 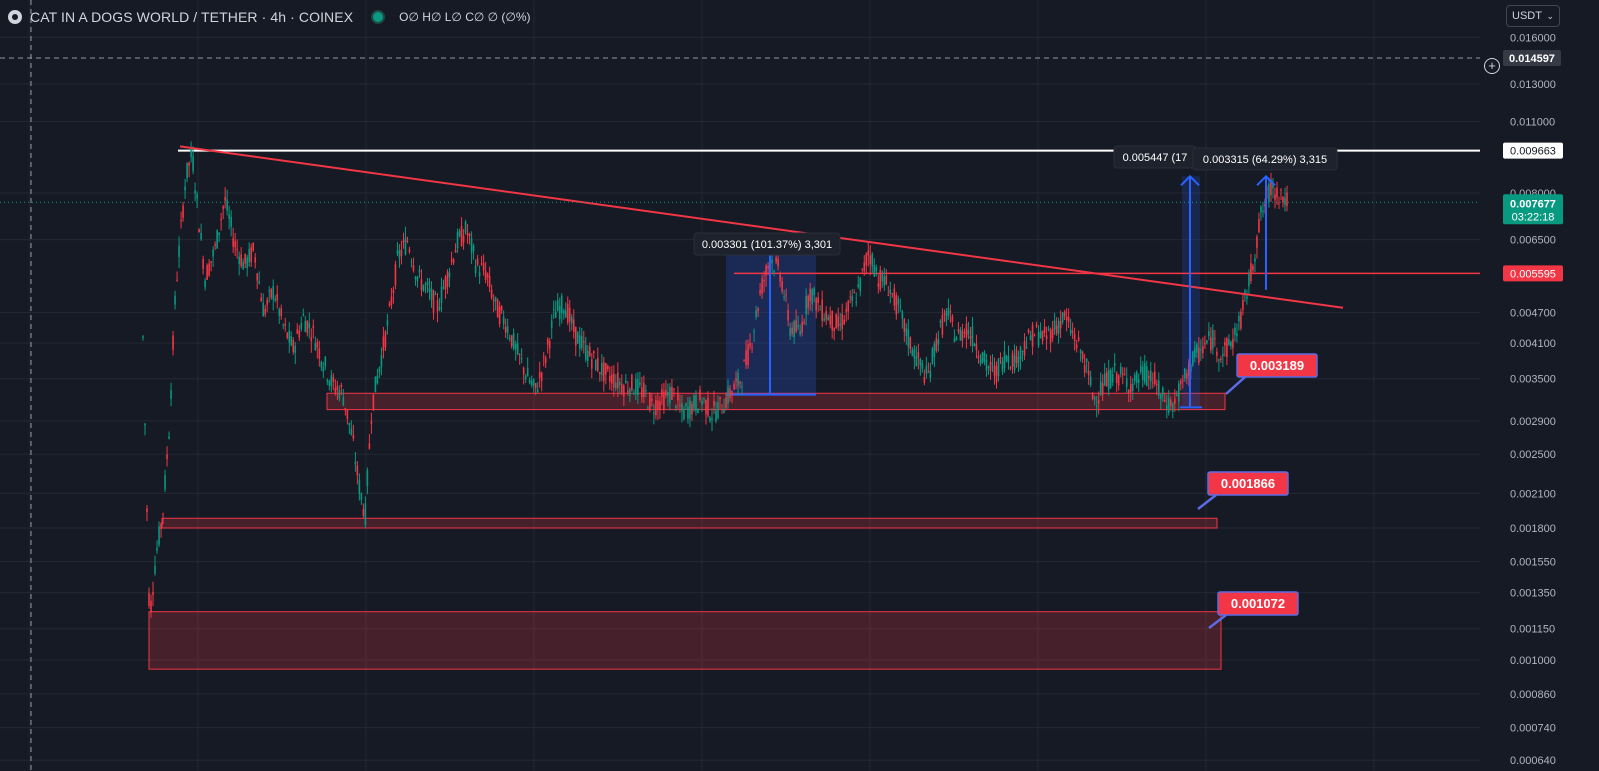 I want to click on market-status-icon, so click(x=378, y=17).